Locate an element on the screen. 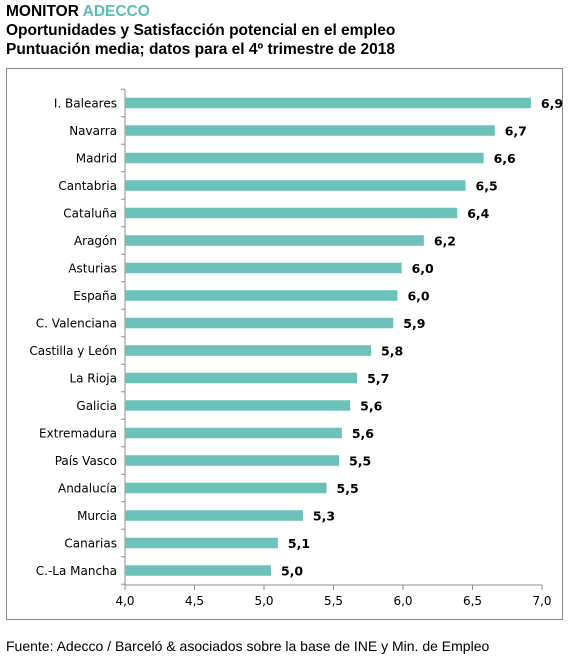 Image resolution: width=570 pixels, height=657 pixels. category-label: Asturias is located at coordinates (92, 269).